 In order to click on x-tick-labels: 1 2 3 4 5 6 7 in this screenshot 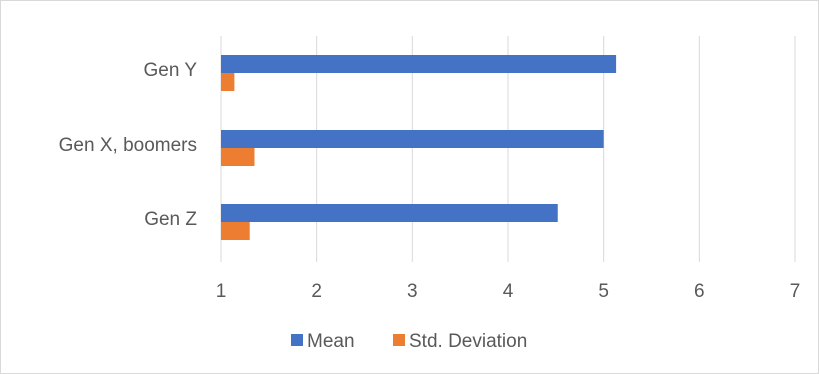, I will do `click(508, 291)`.